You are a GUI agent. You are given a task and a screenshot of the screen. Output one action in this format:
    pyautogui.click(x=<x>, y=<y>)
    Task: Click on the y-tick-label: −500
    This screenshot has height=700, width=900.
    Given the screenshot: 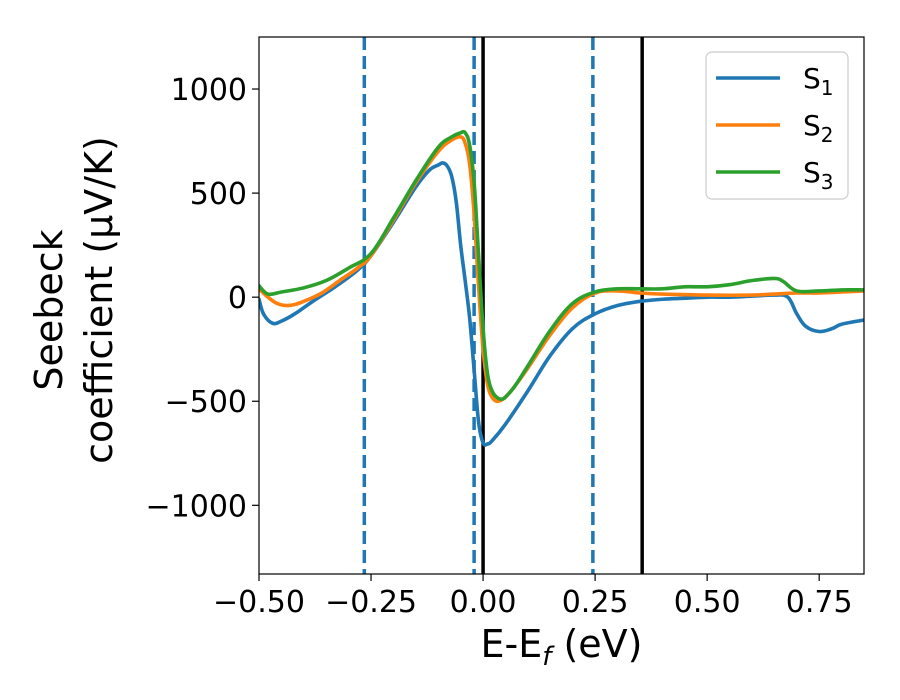 What is the action you would take?
    pyautogui.click(x=206, y=402)
    